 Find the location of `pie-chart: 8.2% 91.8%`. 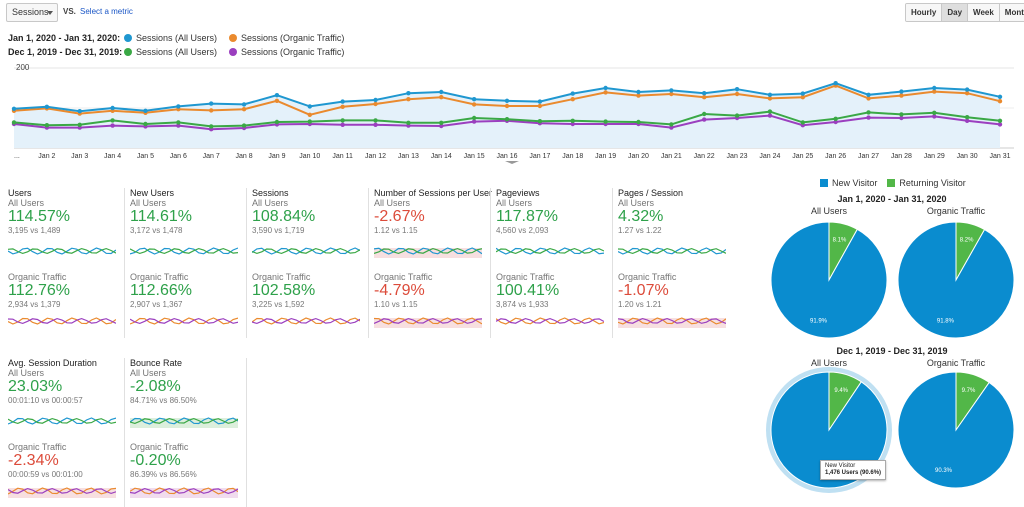

pie-chart: 8.2% 91.8% is located at coordinates (956, 280).